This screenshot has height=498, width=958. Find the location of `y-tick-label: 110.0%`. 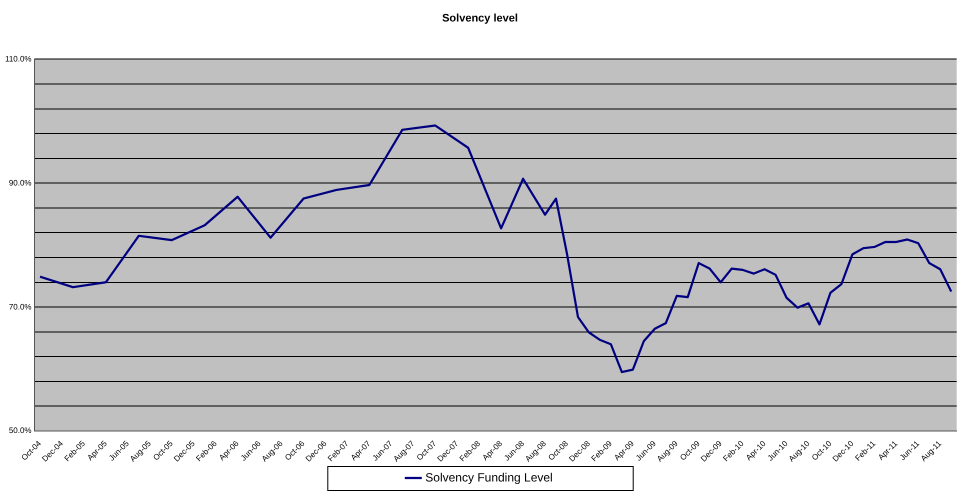

y-tick-label: 110.0% is located at coordinates (18, 59).